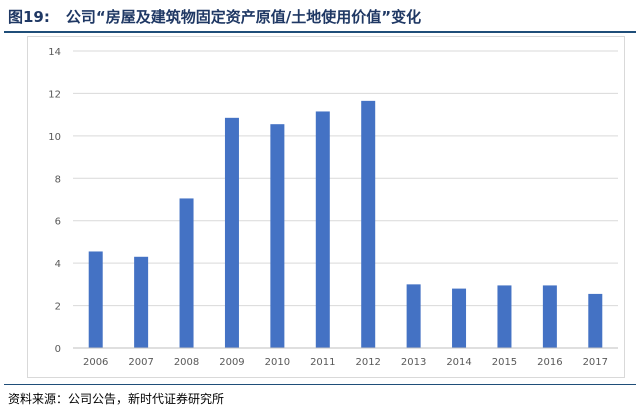 The width and height of the screenshot is (641, 417). I want to click on y-tick-label: 6, so click(58, 222).